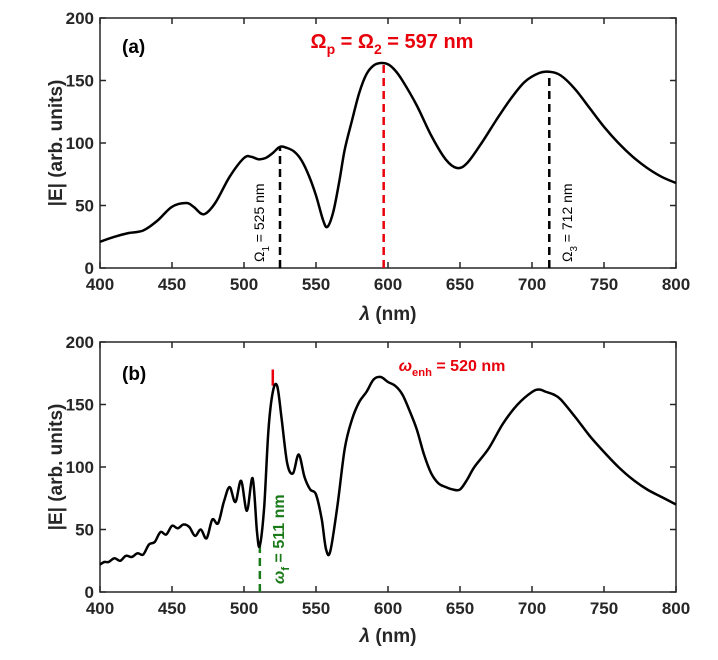  What do you see at coordinates (452, 368) in the screenshot?
I see `headline-b: ωenh = 520 nm` at bounding box center [452, 368].